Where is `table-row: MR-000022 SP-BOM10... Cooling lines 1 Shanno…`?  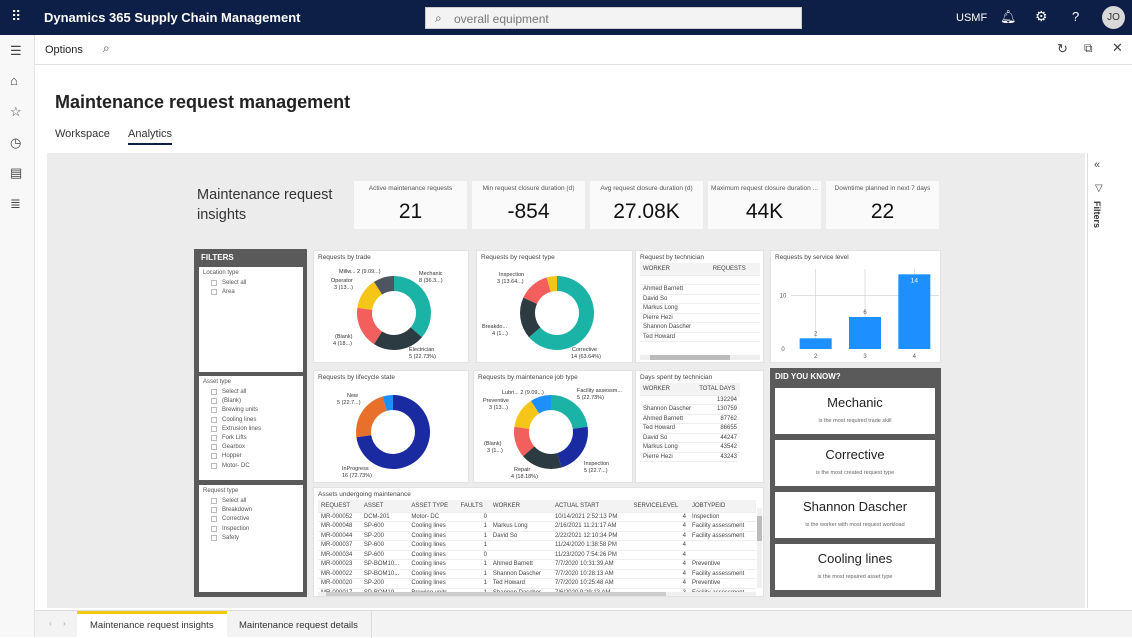
table-row: MR-000022 SP-BOM10... Cooling lines 1 Shanno… is located at coordinates (537, 574).